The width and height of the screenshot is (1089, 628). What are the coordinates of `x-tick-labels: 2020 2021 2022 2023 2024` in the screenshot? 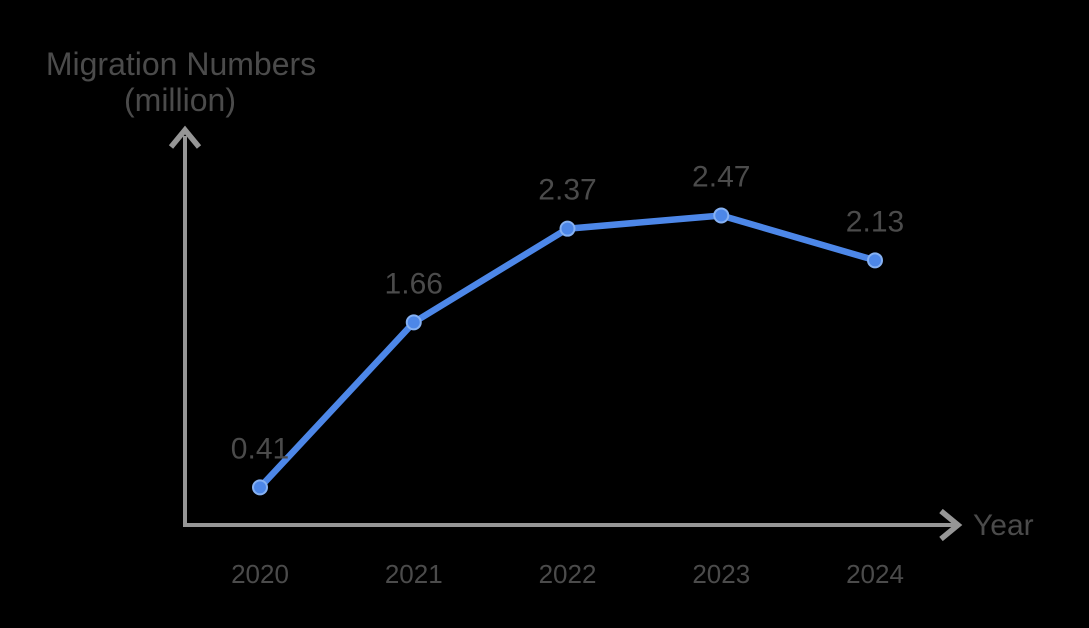 It's located at (567, 574).